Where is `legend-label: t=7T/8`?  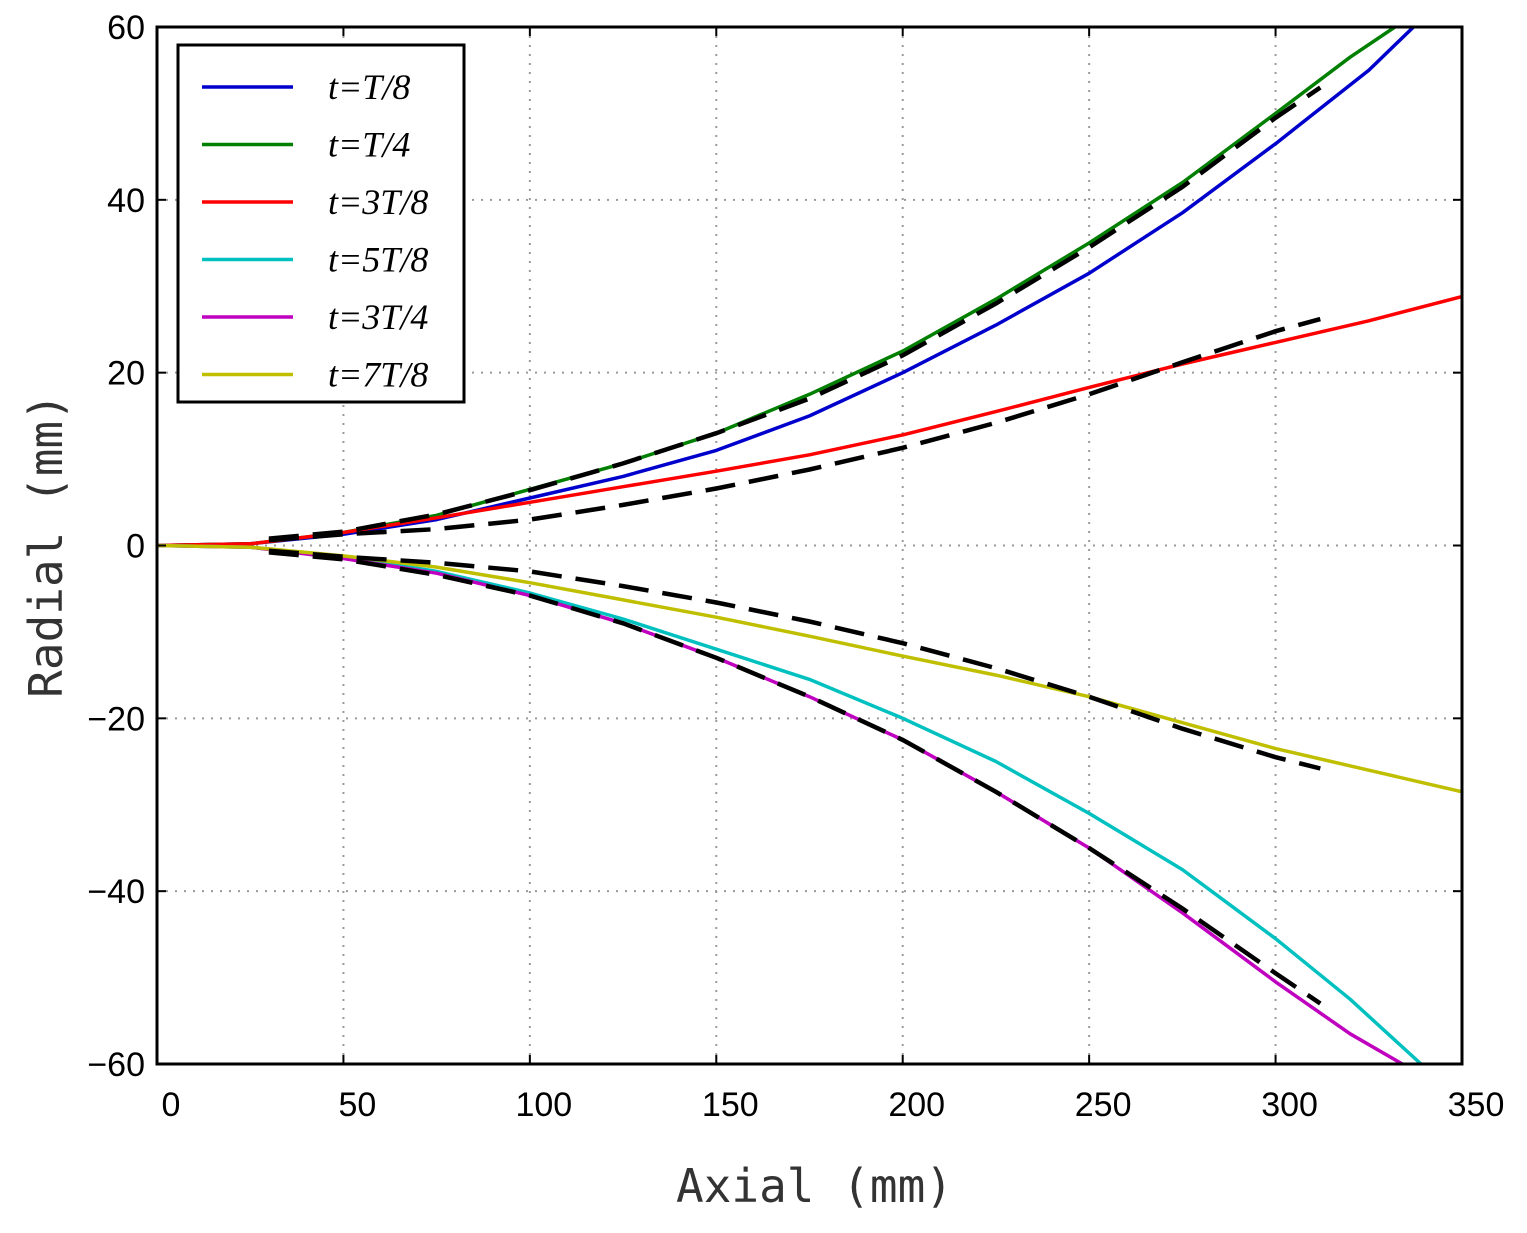 legend-label: t=7T/8 is located at coordinates (378, 375).